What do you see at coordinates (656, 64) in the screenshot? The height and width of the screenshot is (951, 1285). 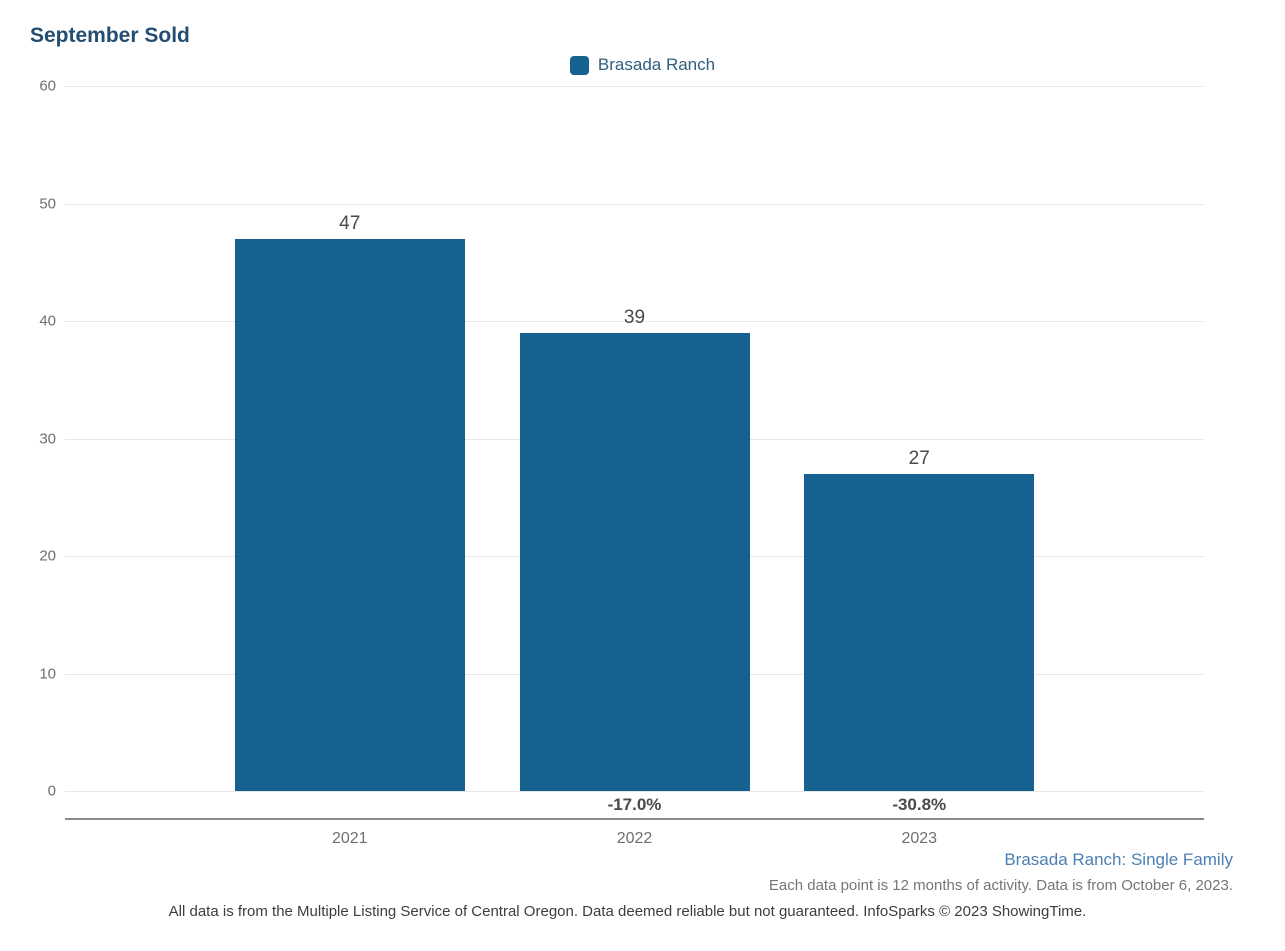 I see `legend-label: Brasada Ranch` at bounding box center [656, 64].